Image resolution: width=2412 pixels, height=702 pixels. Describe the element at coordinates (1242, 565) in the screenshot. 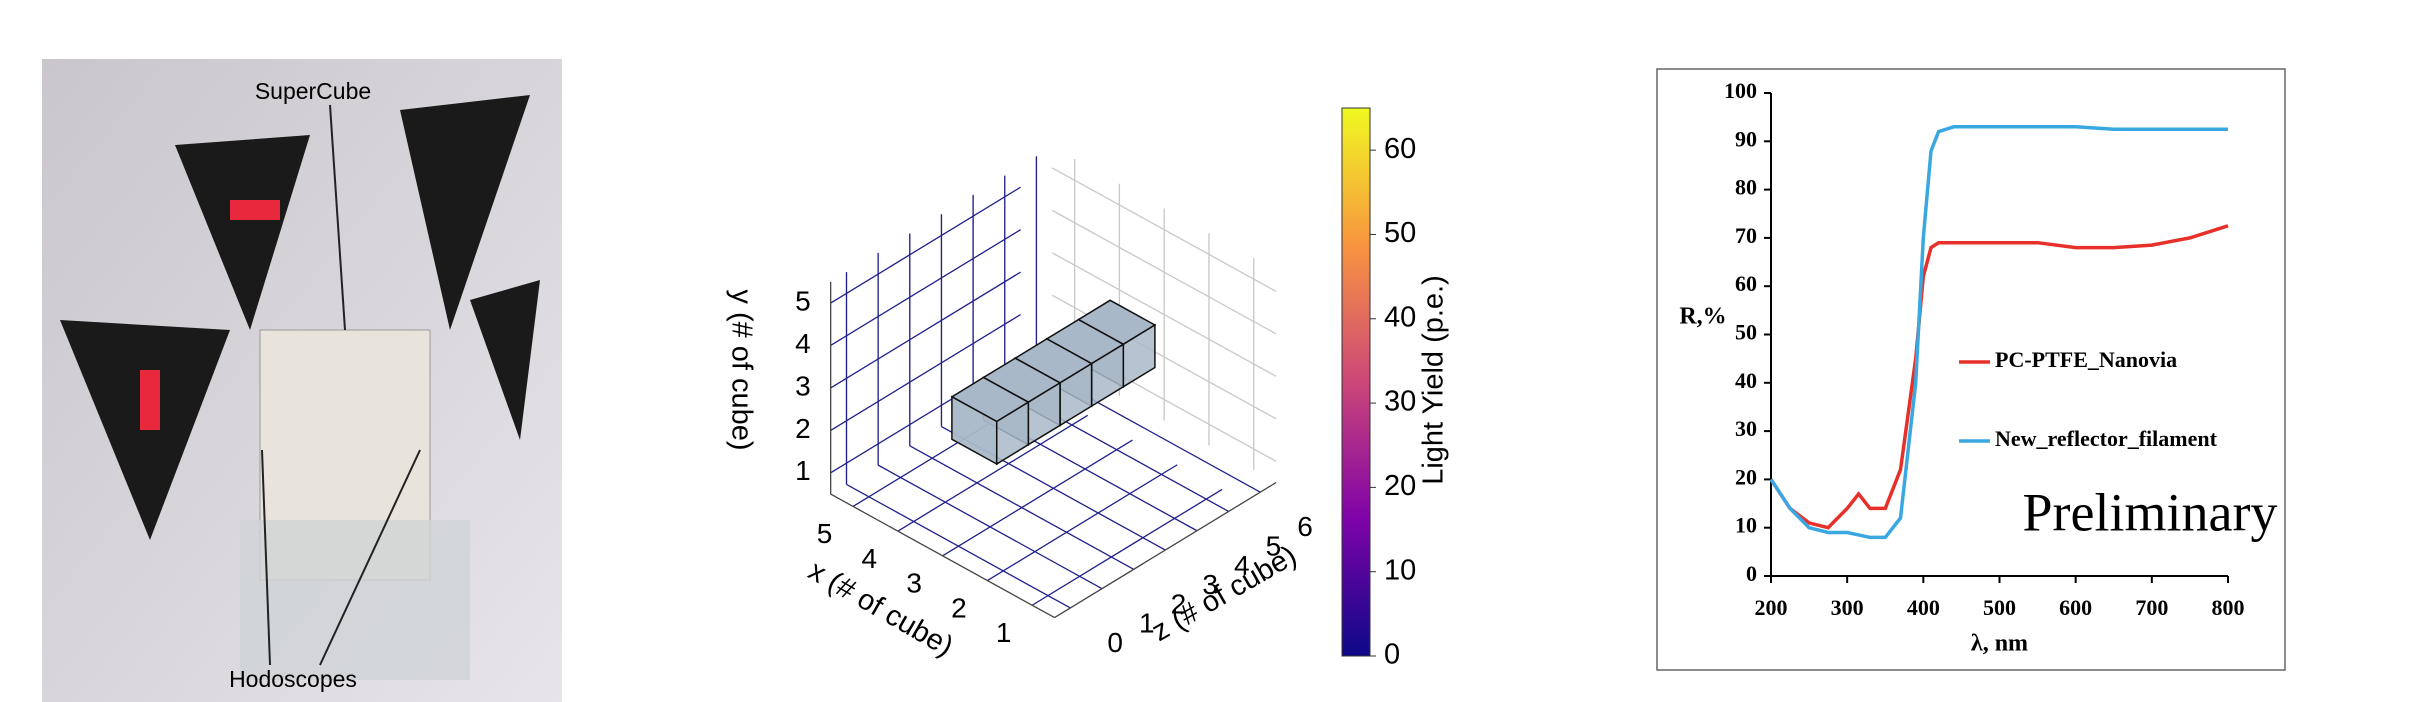

I see `z-tick-label: 4` at that location.